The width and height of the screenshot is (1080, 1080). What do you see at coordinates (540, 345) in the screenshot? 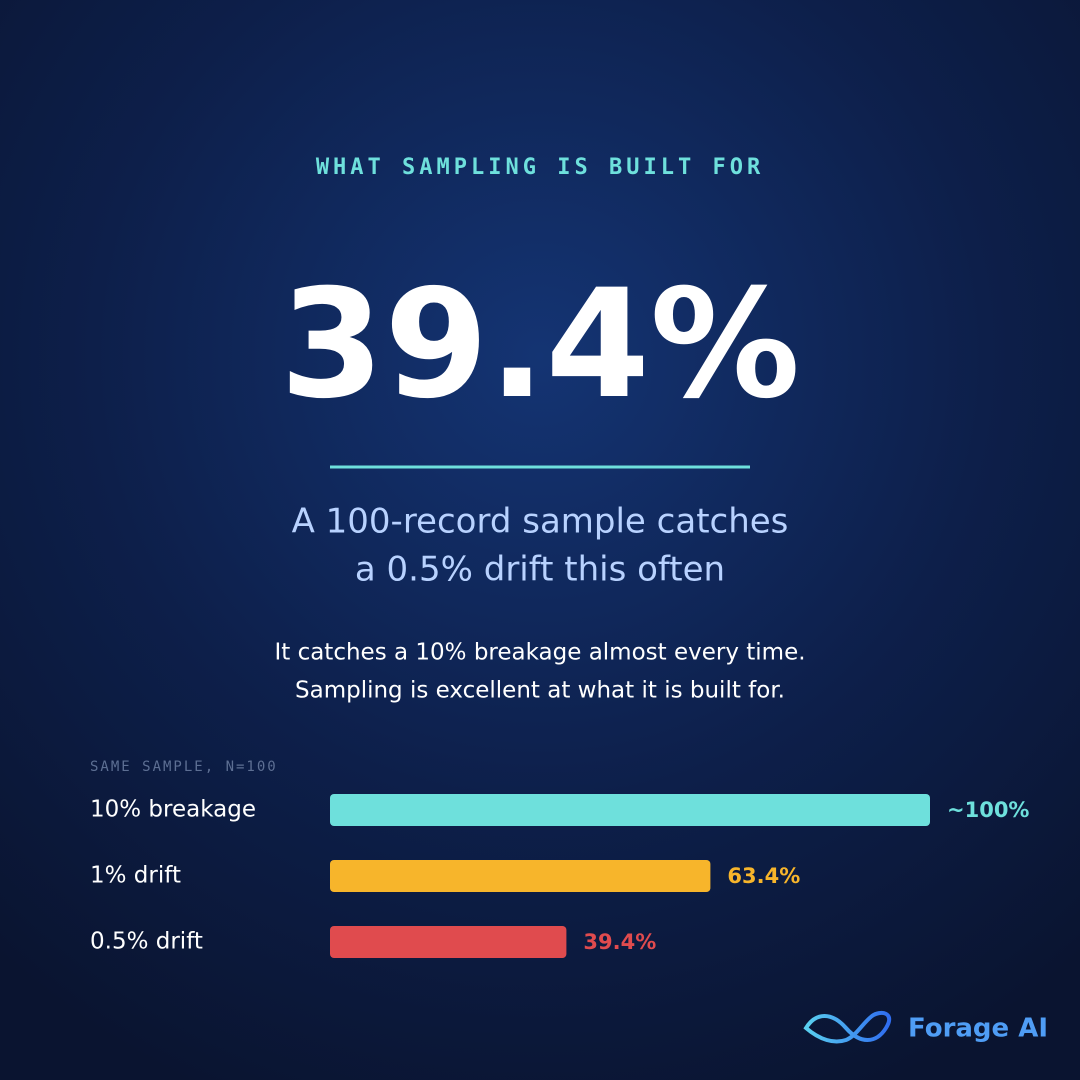
I see `headline: 39.4%` at bounding box center [540, 345].